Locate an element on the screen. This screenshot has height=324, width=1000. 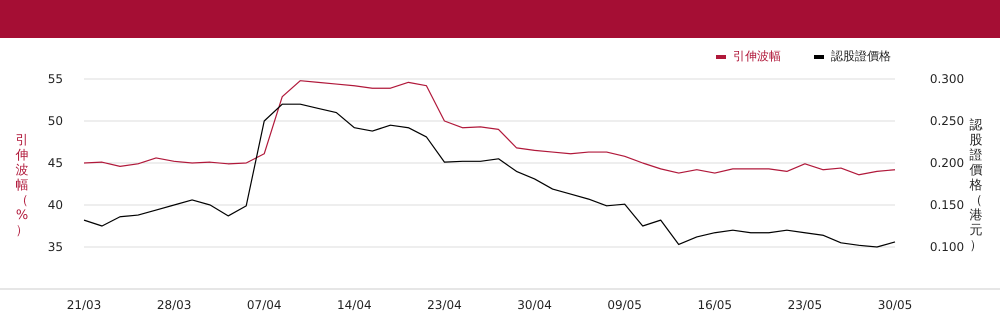
legend-label: 認股證價格 is located at coordinates (861, 56).